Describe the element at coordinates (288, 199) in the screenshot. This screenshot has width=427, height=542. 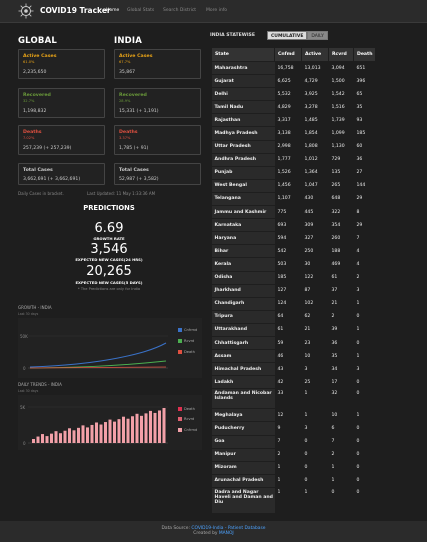
I see `confirmed-cell: 1,107` at that location.